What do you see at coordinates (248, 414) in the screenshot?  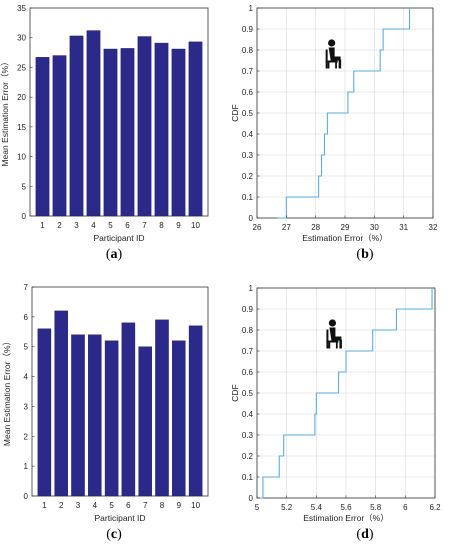 I see `y-tick-label: 0.4` at bounding box center [248, 414].